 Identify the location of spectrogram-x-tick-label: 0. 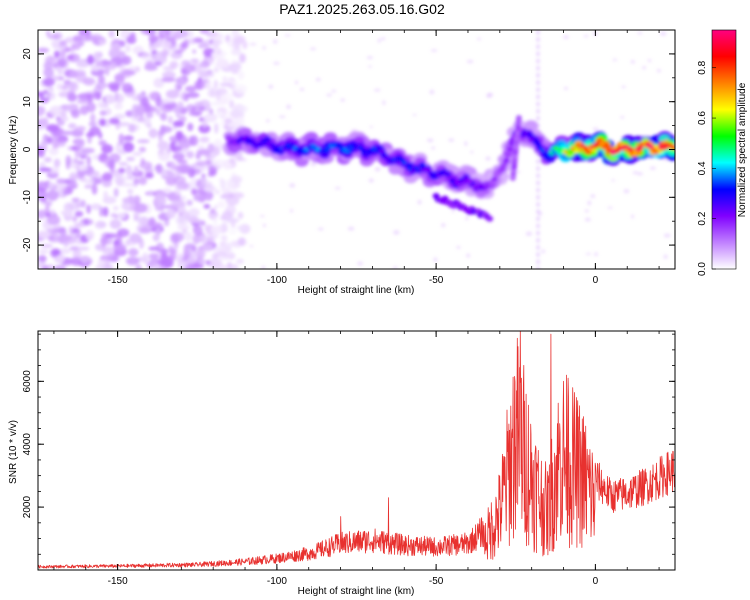
(596, 280).